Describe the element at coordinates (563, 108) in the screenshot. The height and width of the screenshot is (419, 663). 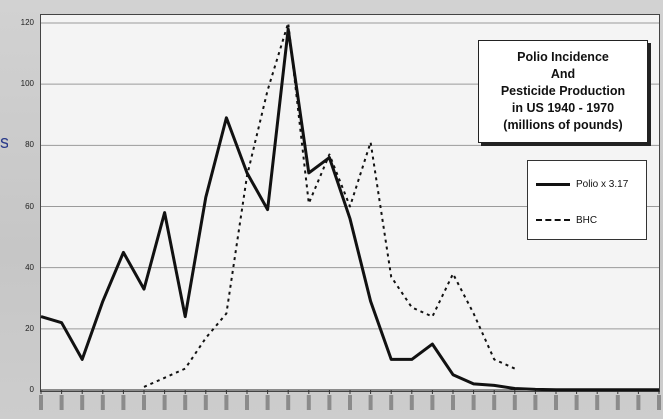
I see `title-line-4: in US 1940 - 1970` at that location.